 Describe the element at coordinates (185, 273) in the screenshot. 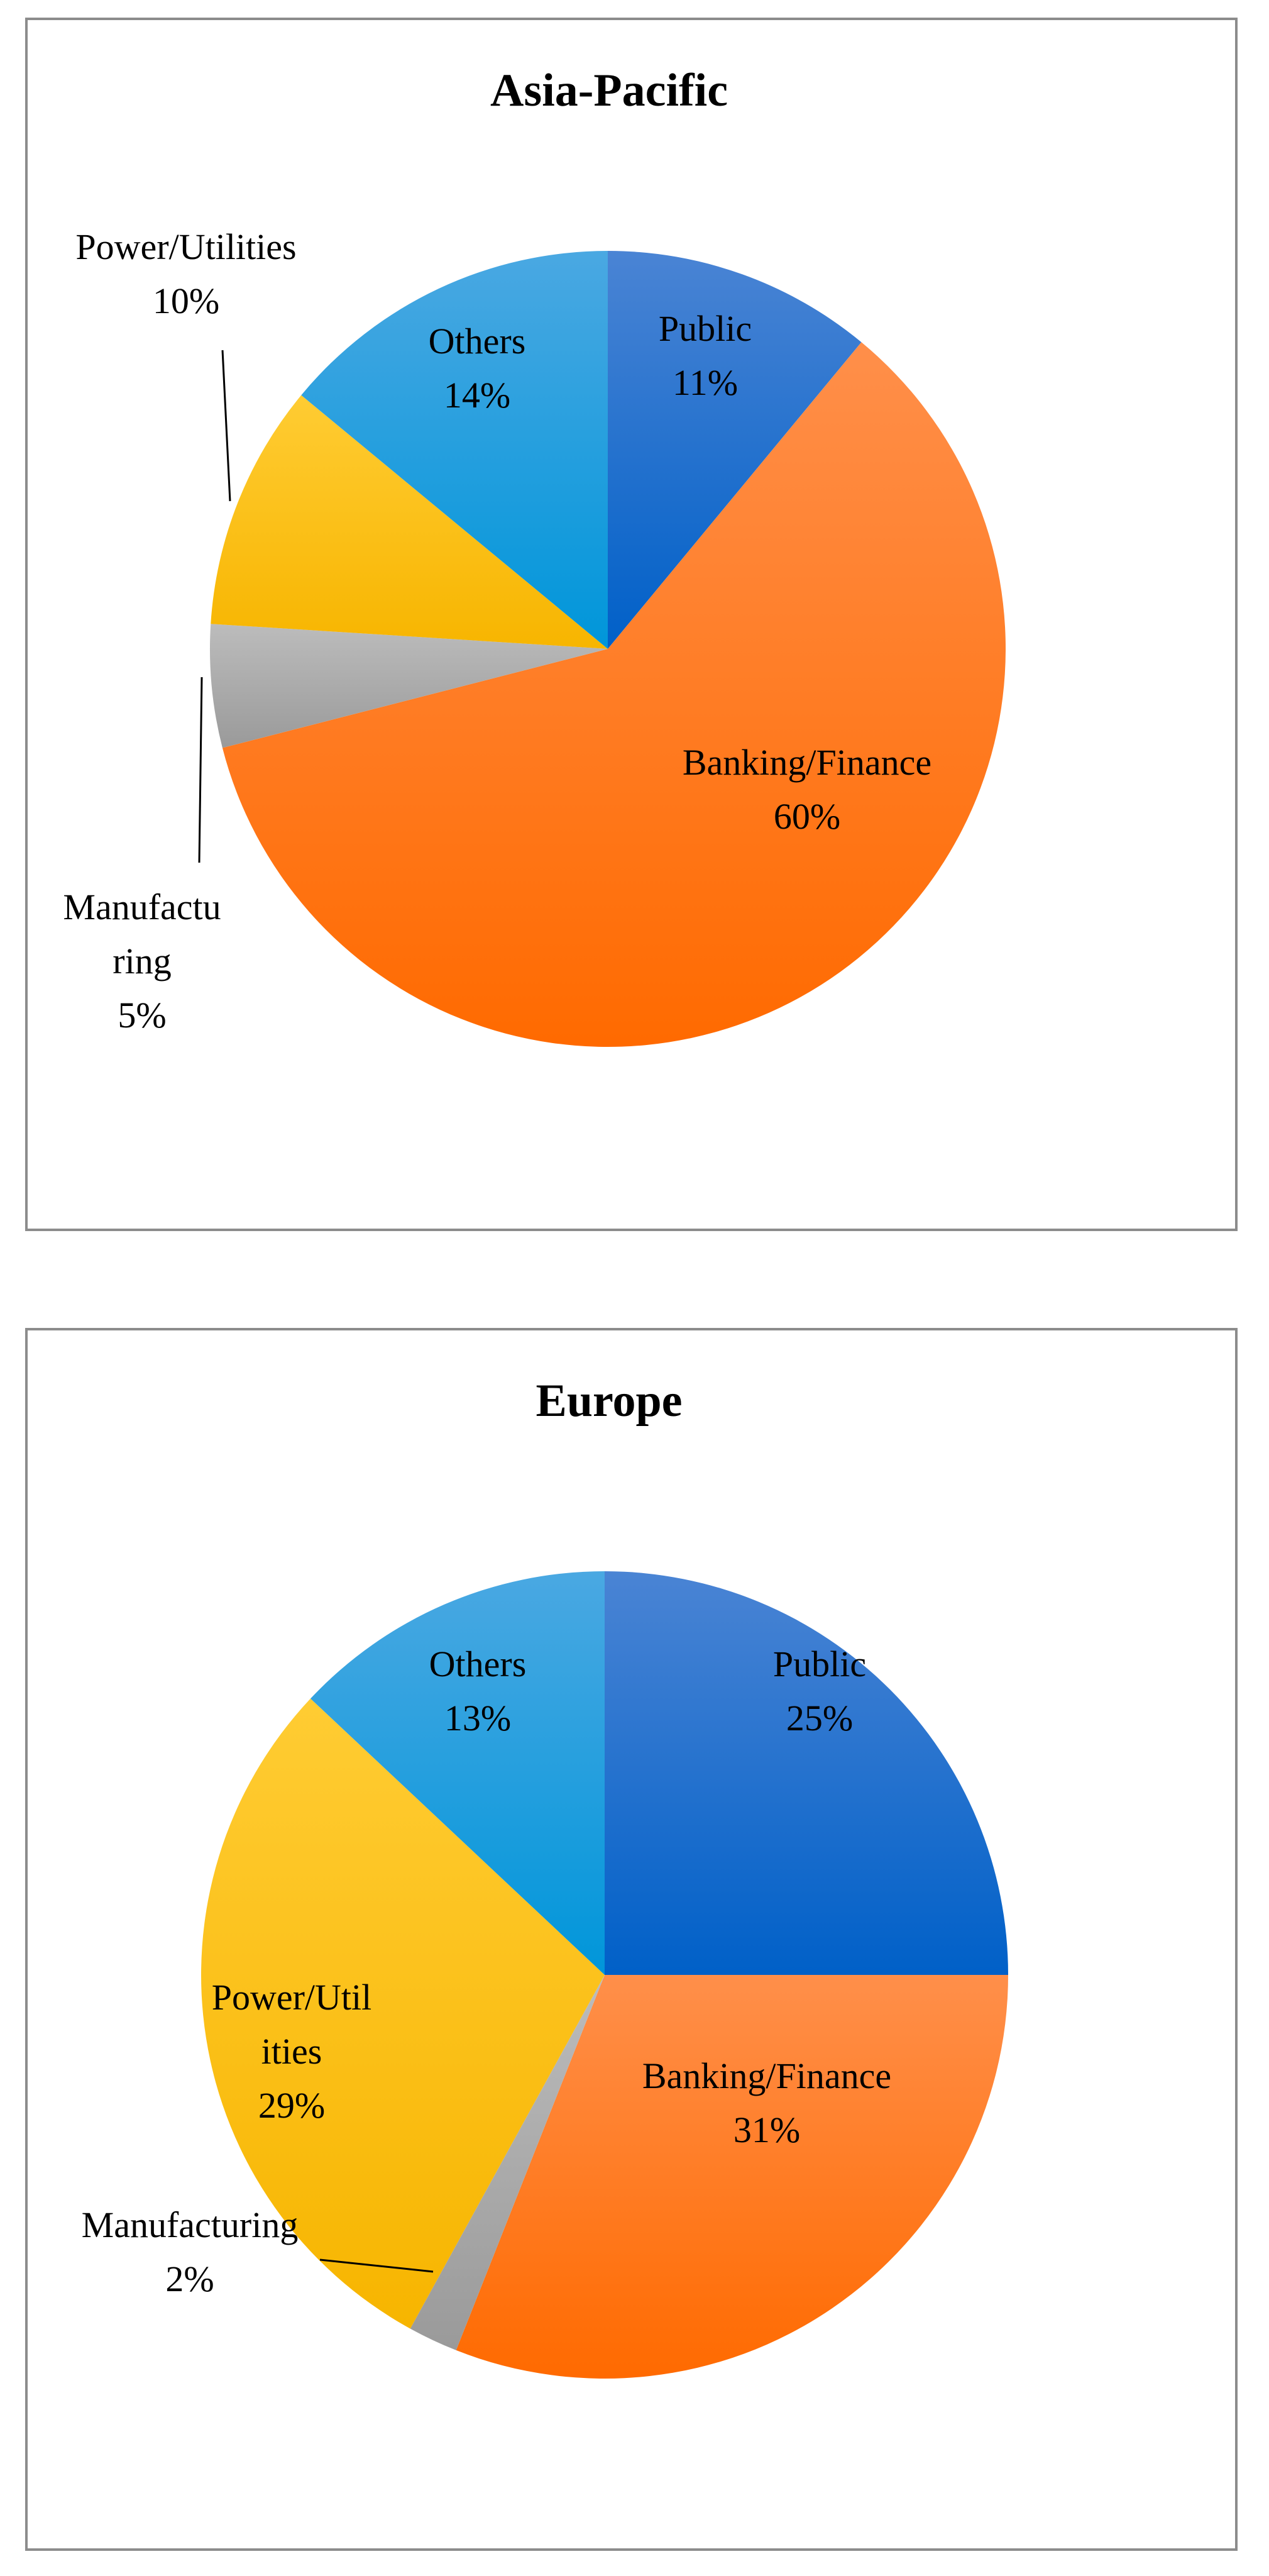

I see `asia-pacific-label-power-utilities: Power/Utilities 10%` at that location.